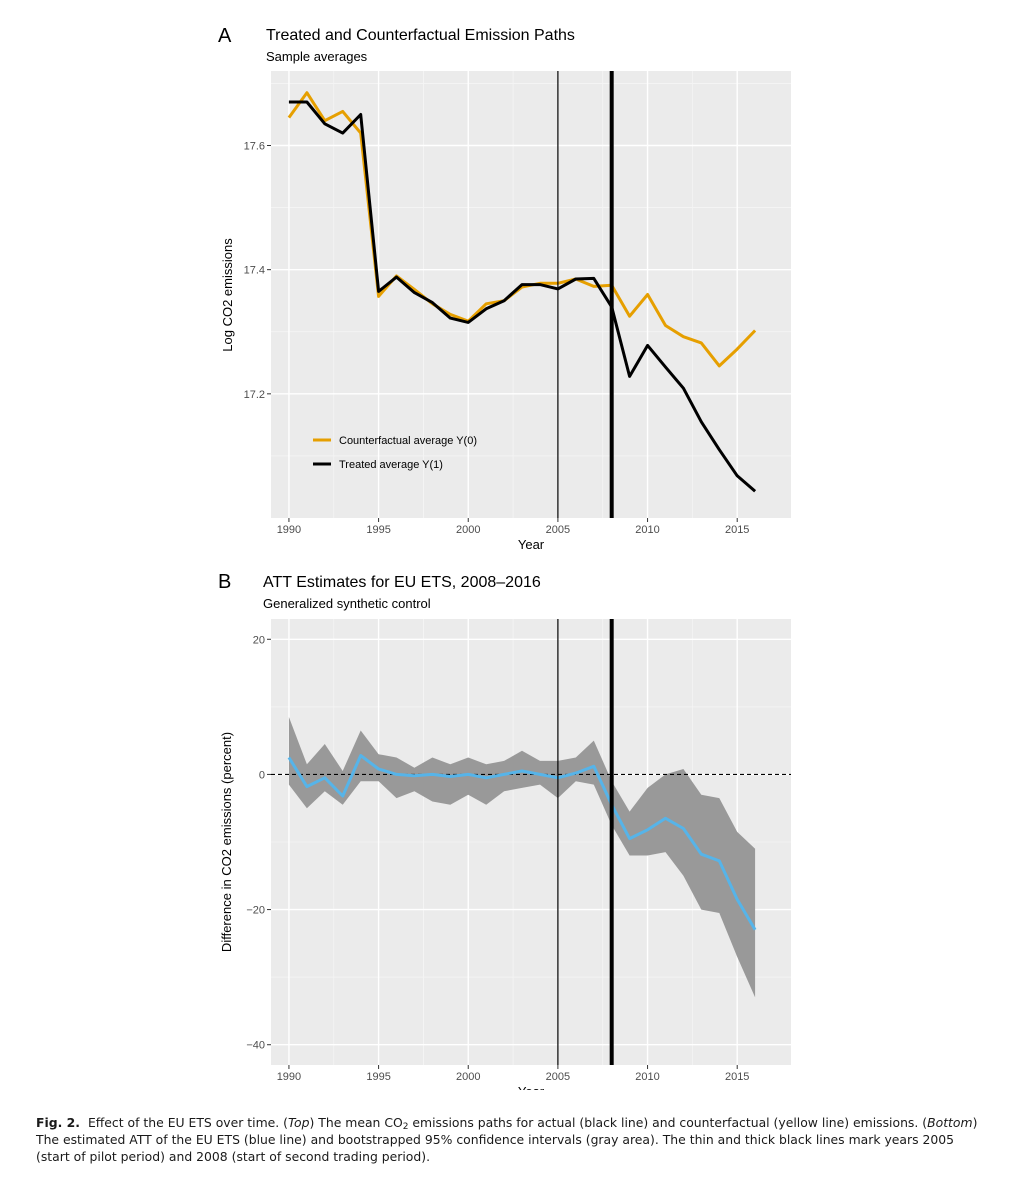 This screenshot has width=1025, height=1179. I want to click on y-tick-label: −20, so click(255, 911).